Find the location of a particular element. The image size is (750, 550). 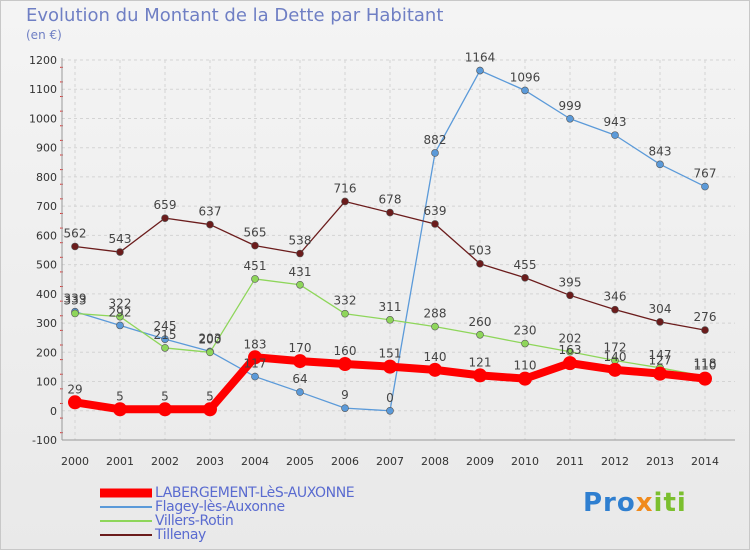

data-label: 451 is located at coordinates (255, 266).